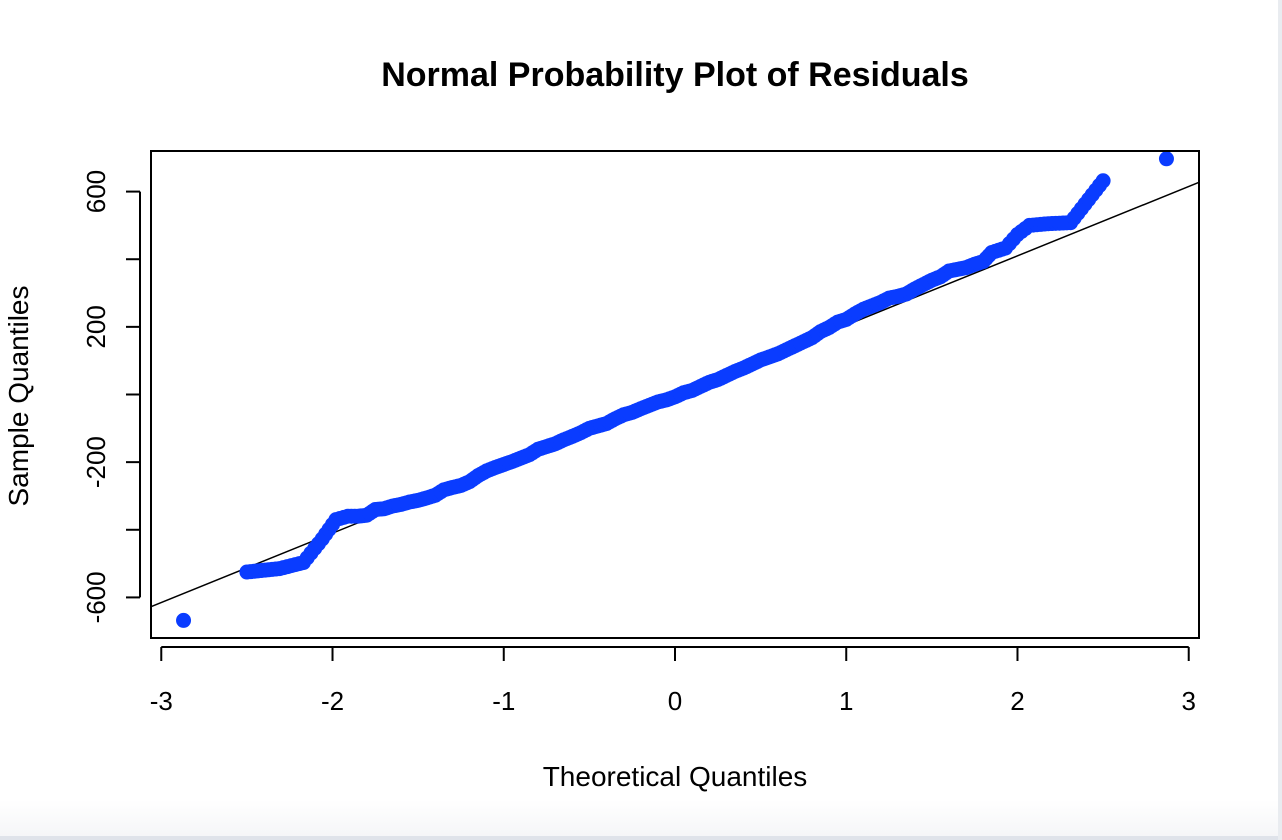 The height and width of the screenshot is (840, 1282). Describe the element at coordinates (96, 462) in the screenshot. I see `y-tick-label: -200` at that location.